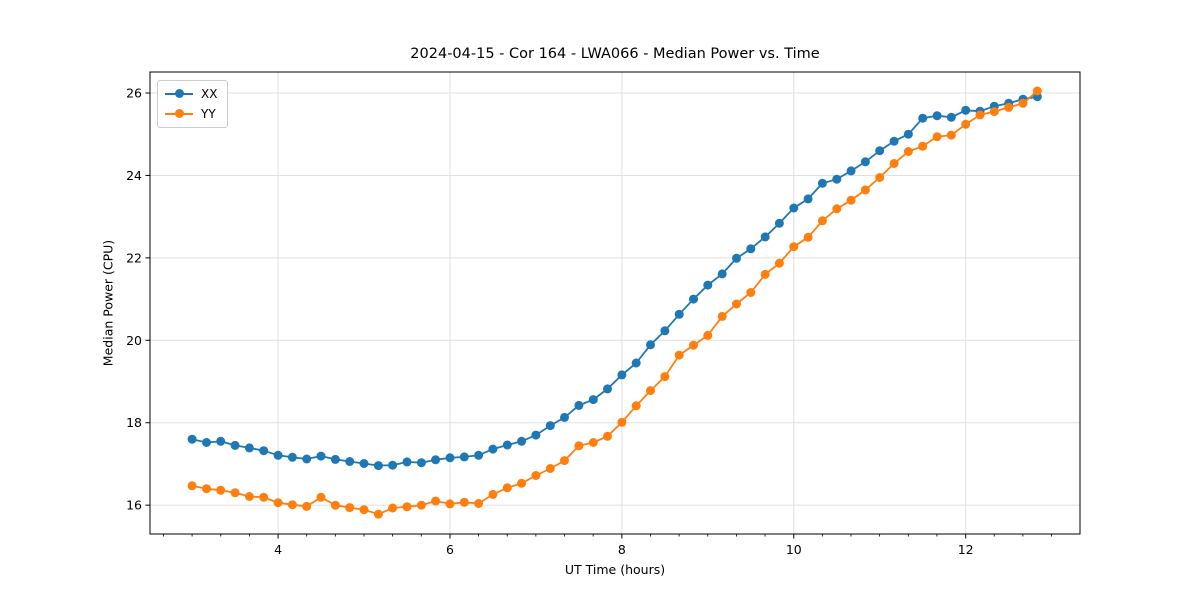 Image resolution: width=1200 pixels, height=600 pixels. I want to click on legend-label-yy: YY, so click(208, 114).